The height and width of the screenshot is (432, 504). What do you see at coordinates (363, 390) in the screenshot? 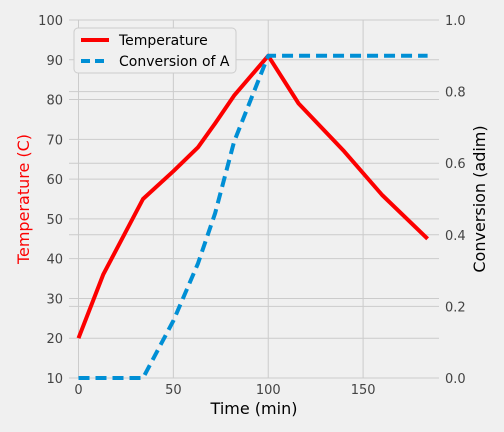
I see `x-tick-label: 150` at bounding box center [363, 390].